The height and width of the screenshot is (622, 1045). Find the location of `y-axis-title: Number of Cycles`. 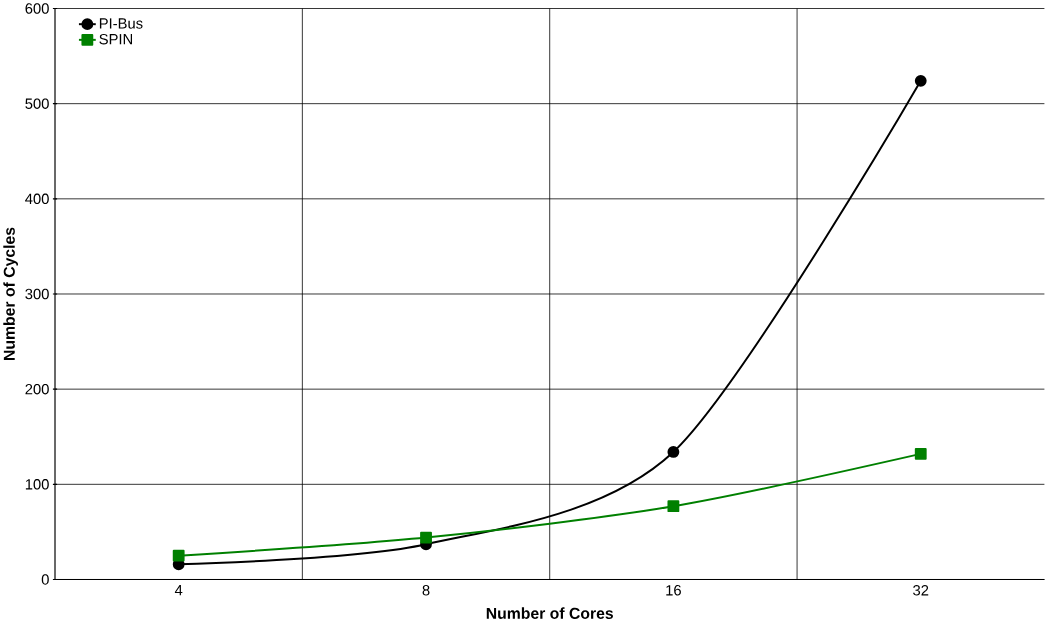

y-axis-title: Number of Cycles is located at coordinates (10, 293).